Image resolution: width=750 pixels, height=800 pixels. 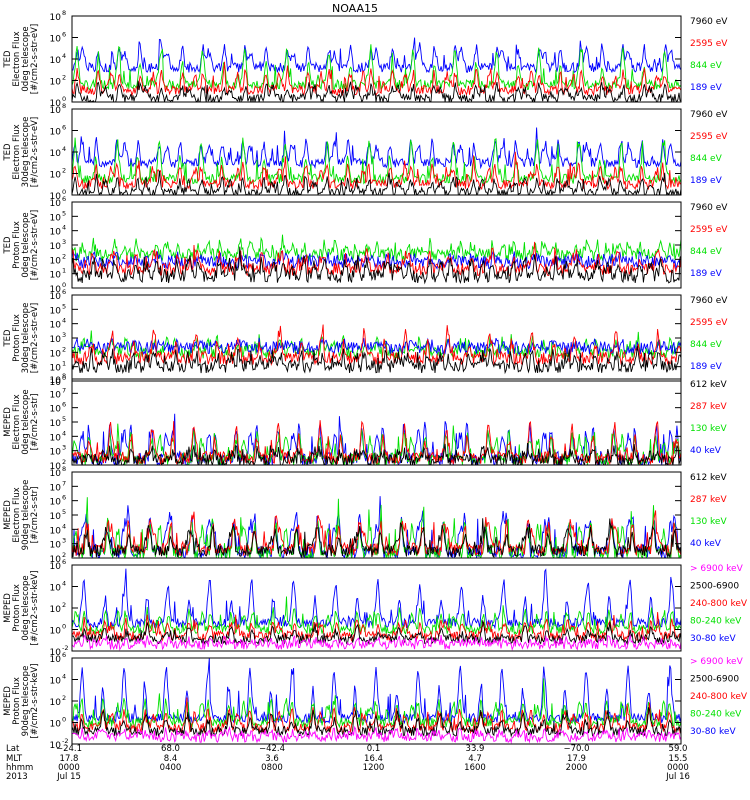 What do you see at coordinates (35, 608) in the screenshot?
I see `y-axis-label-line: [#/cm2-s-str-keV]` at bounding box center [35, 608].